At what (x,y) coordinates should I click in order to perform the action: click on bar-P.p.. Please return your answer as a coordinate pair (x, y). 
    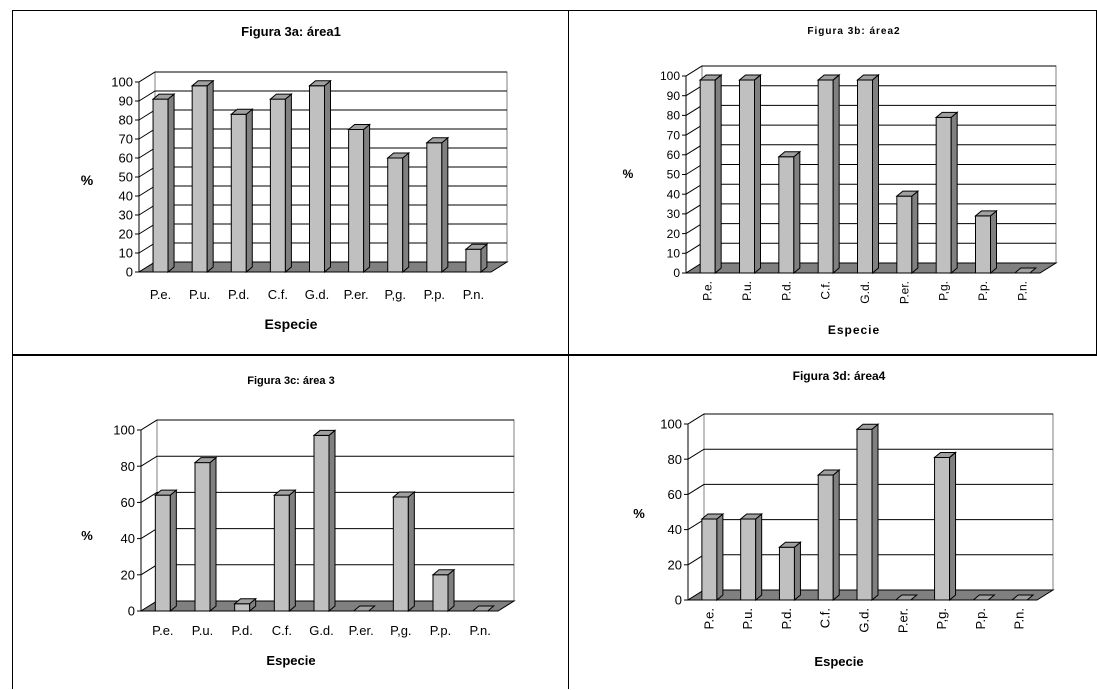
    Looking at the image, I should click on (983, 597).